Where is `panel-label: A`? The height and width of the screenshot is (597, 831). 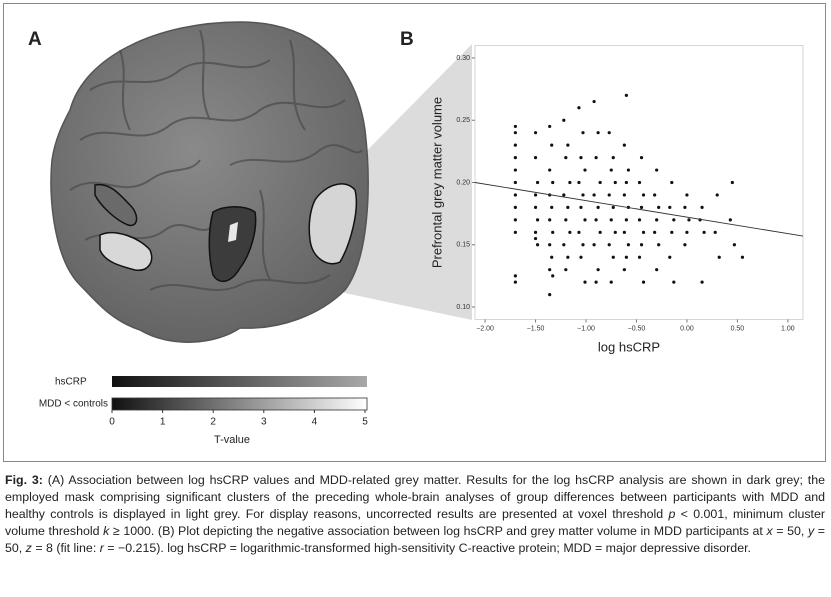 panel-label: A is located at coordinates (35, 39).